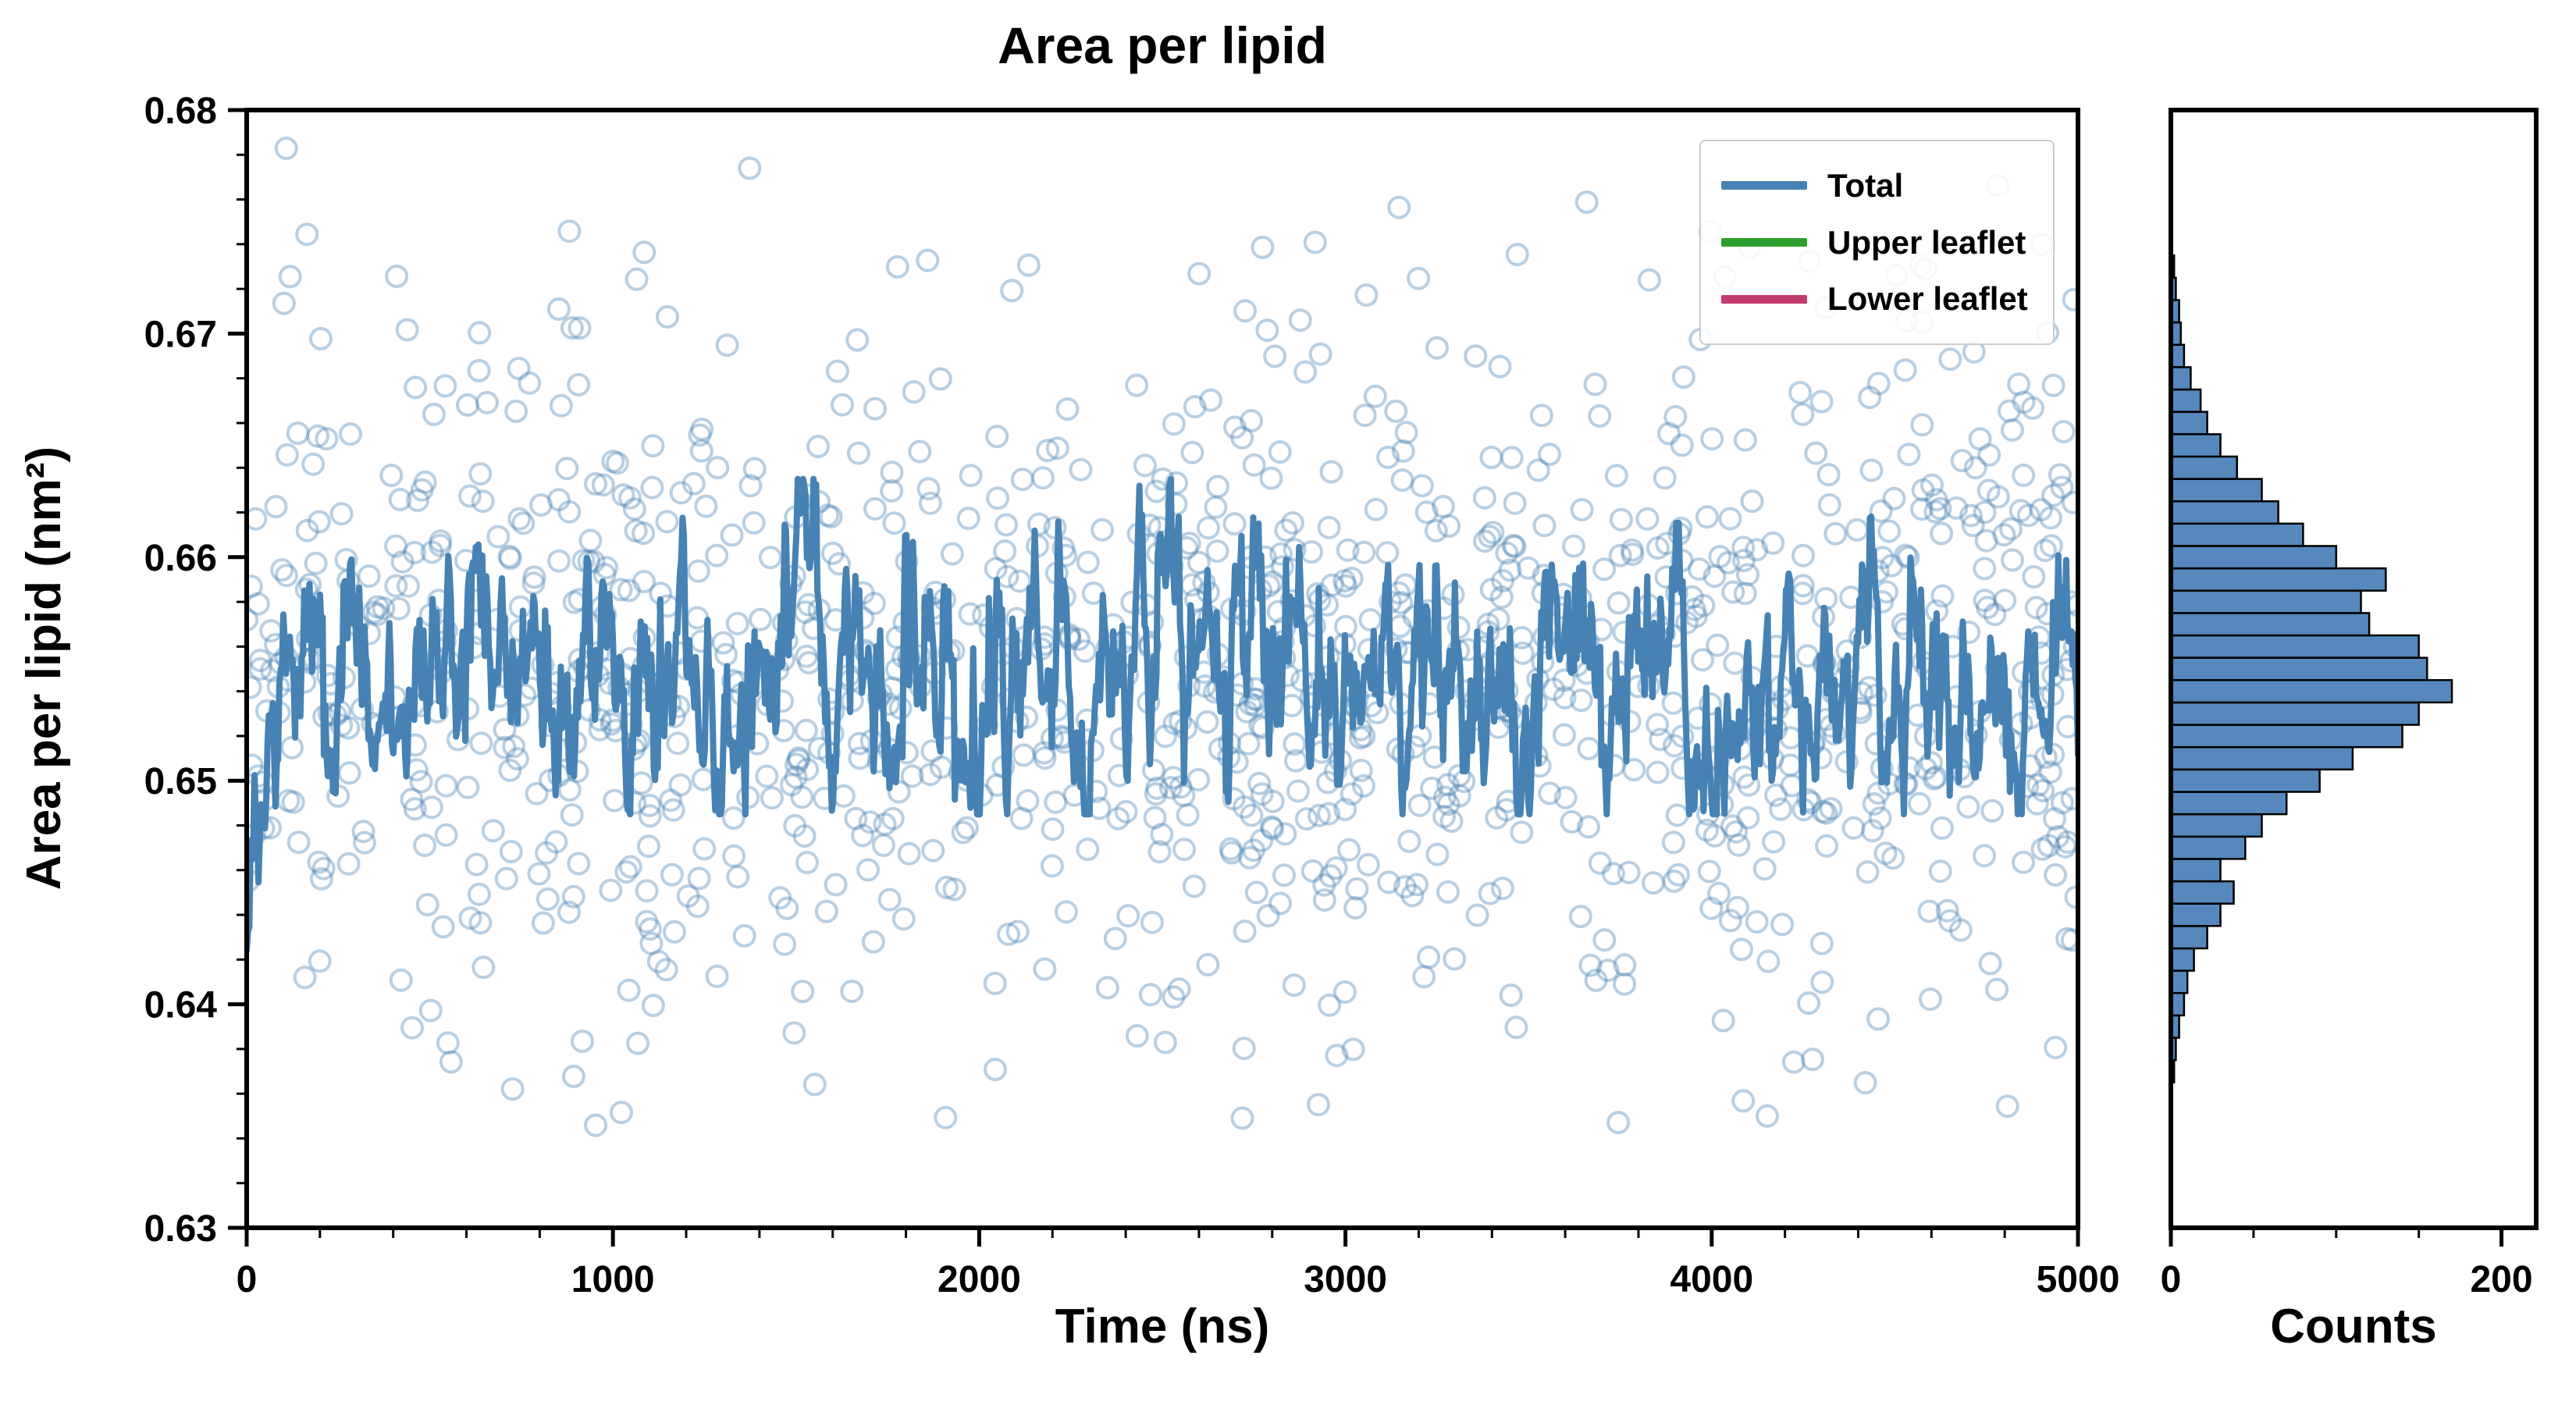  I want to click on legend-entry-lower-leaflet: Lower leaflet, so click(1877, 299).